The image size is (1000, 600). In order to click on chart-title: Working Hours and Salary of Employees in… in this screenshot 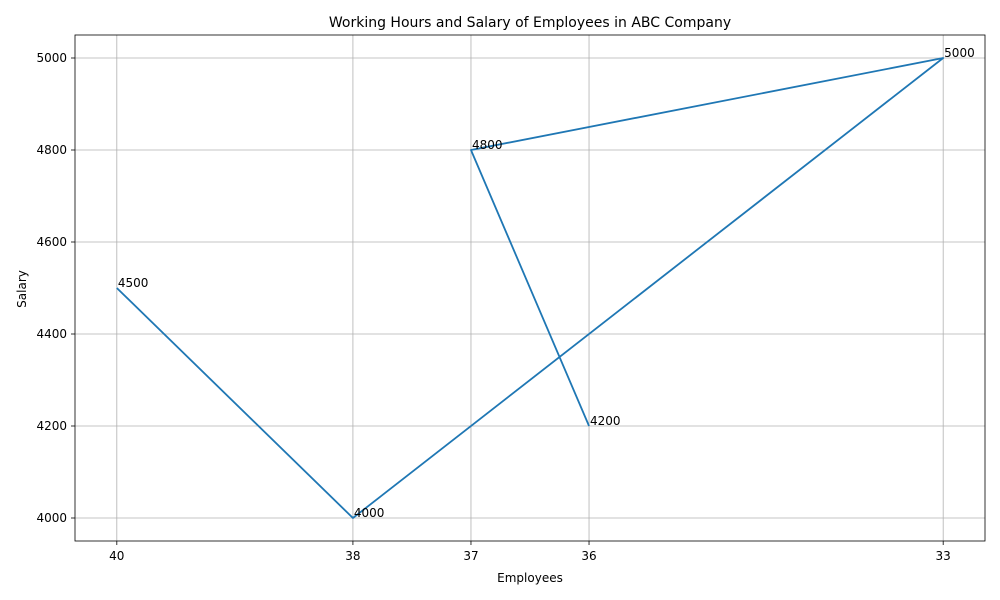, I will do `click(530, 23)`.